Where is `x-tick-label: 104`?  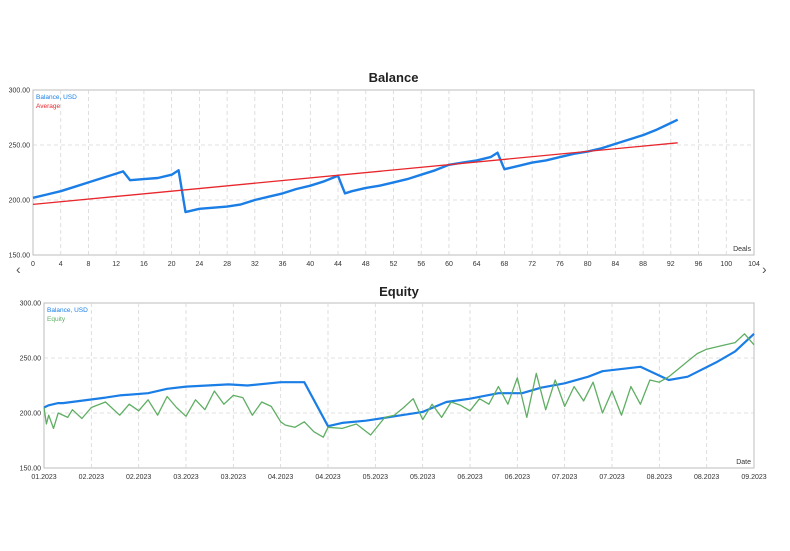 x-tick-label: 104 is located at coordinates (754, 264).